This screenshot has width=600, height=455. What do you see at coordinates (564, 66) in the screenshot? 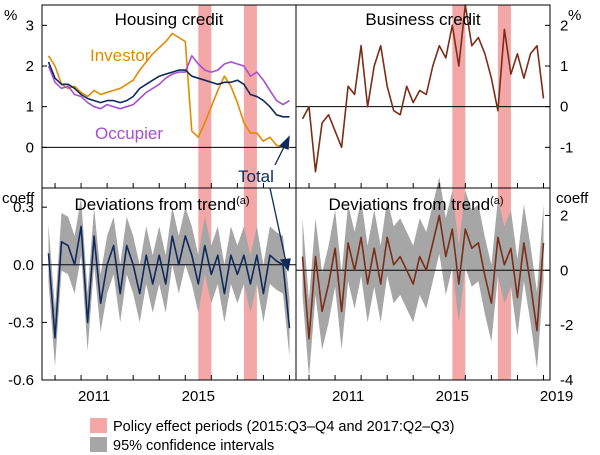
I see `ytick-label-1-1: 1` at bounding box center [564, 66].